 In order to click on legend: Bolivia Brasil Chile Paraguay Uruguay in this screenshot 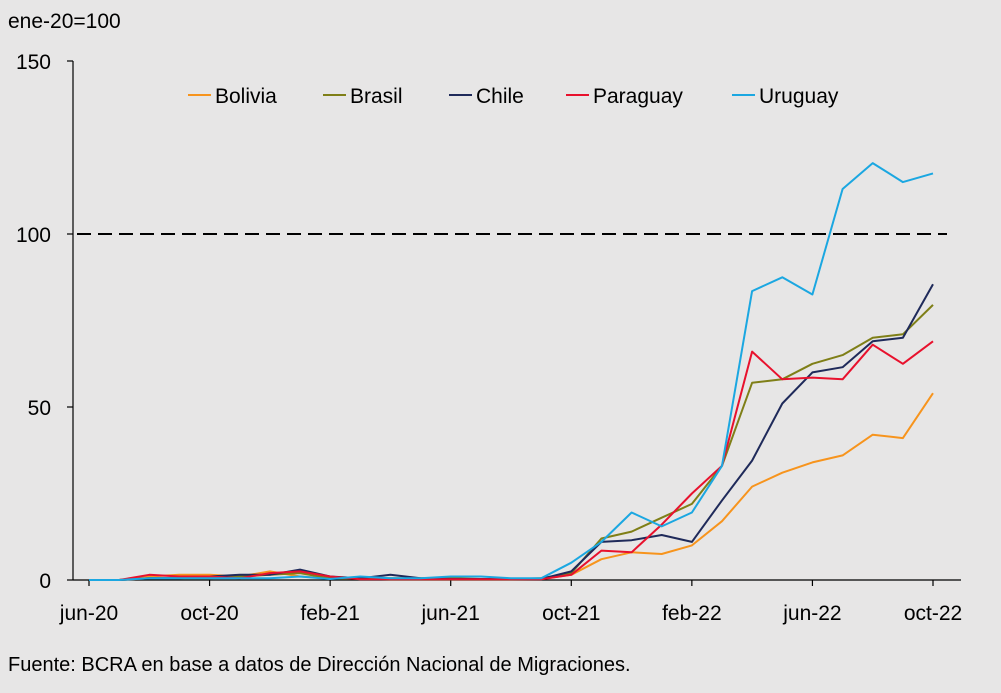, I will do `click(513, 96)`.